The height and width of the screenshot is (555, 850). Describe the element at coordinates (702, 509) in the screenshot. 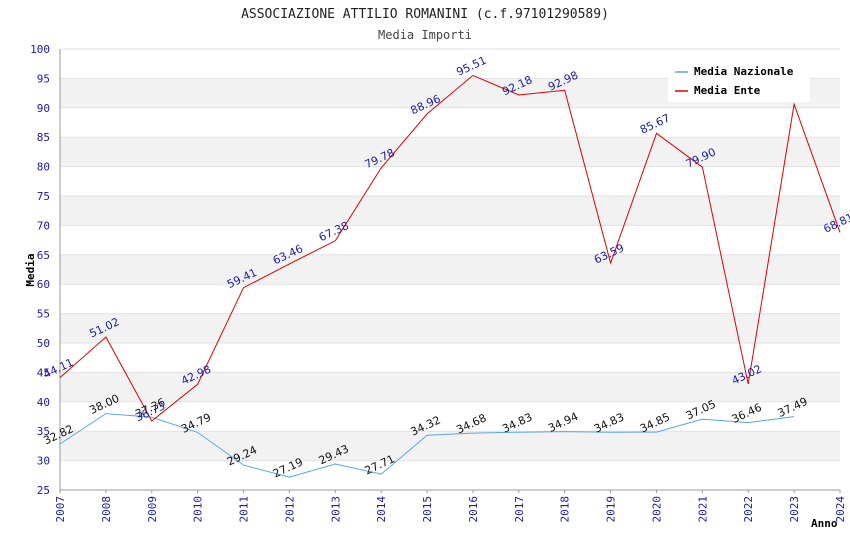

I see `x-tick-label: 2021` at that location.